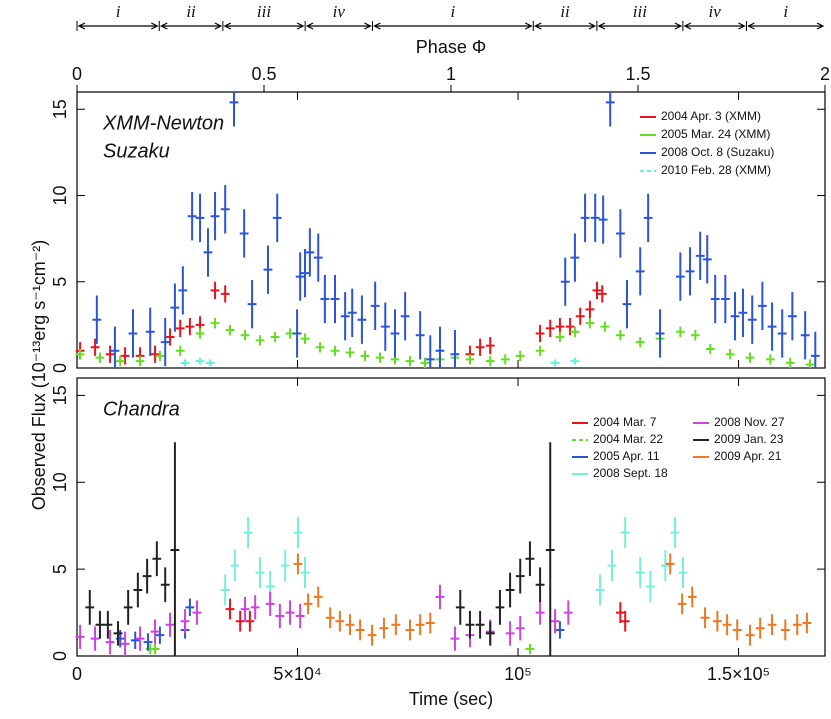 The width and height of the screenshot is (831, 719). I want to click on legend-label: 2008 Sept. 18, so click(630, 473).